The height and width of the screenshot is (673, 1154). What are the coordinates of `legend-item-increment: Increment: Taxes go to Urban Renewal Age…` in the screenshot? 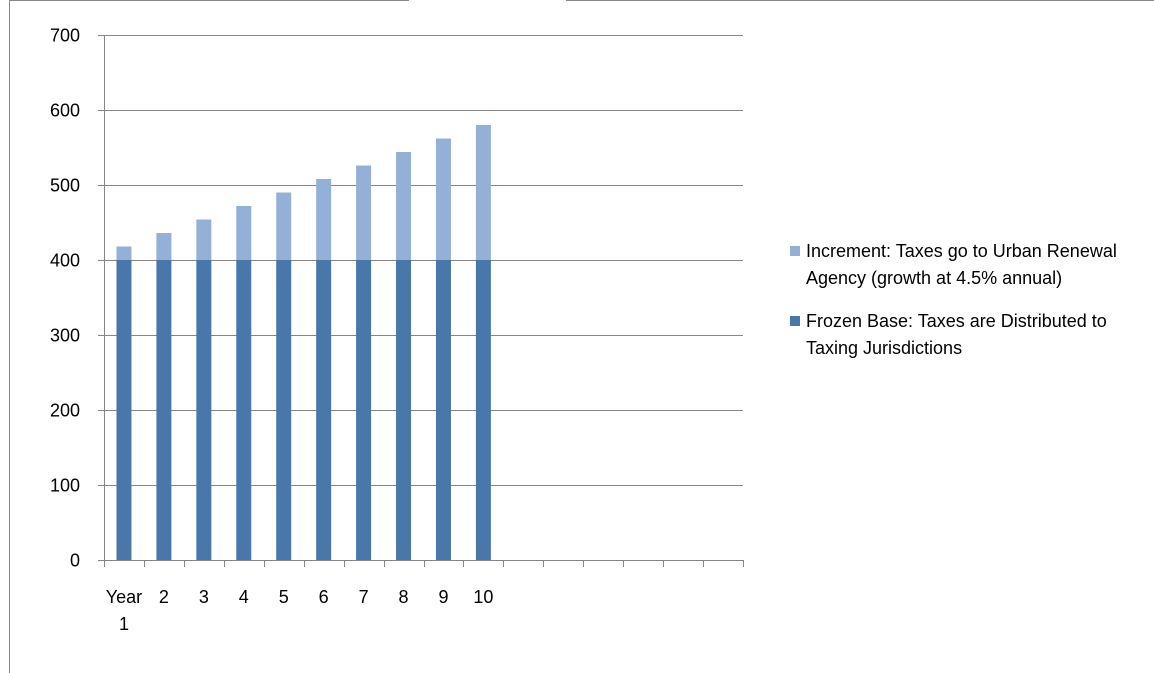 It's located at (970, 265).